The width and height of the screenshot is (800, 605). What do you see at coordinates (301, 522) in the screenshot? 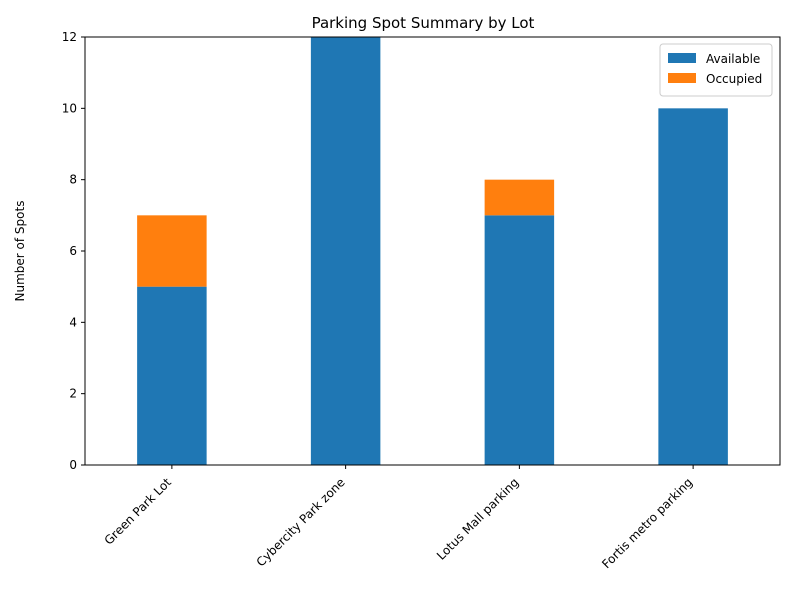
I see `x-tick-label: Cybercity Park zone` at bounding box center [301, 522].